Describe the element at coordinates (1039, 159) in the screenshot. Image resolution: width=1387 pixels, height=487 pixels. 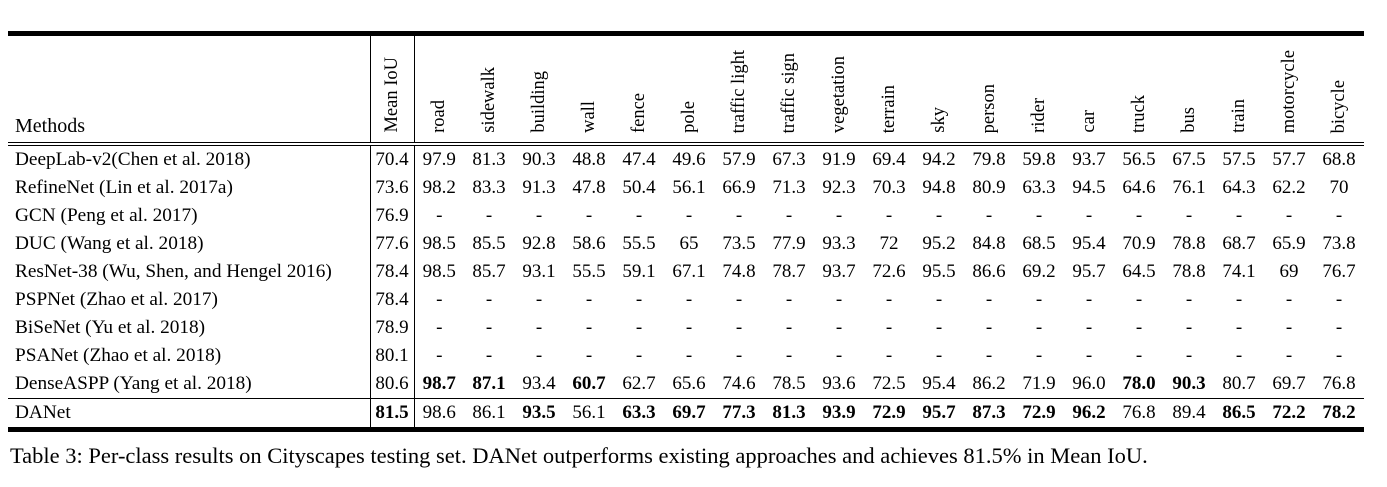
I see `value-cell-rider: 59.8` at that location.